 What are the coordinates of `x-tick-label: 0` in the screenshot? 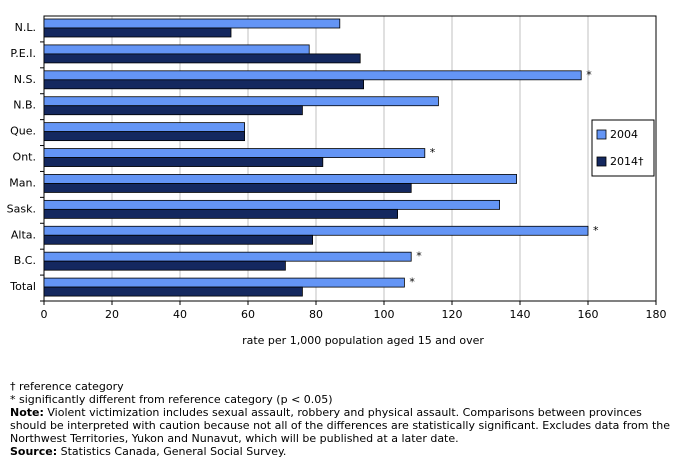 It's located at (44, 314).